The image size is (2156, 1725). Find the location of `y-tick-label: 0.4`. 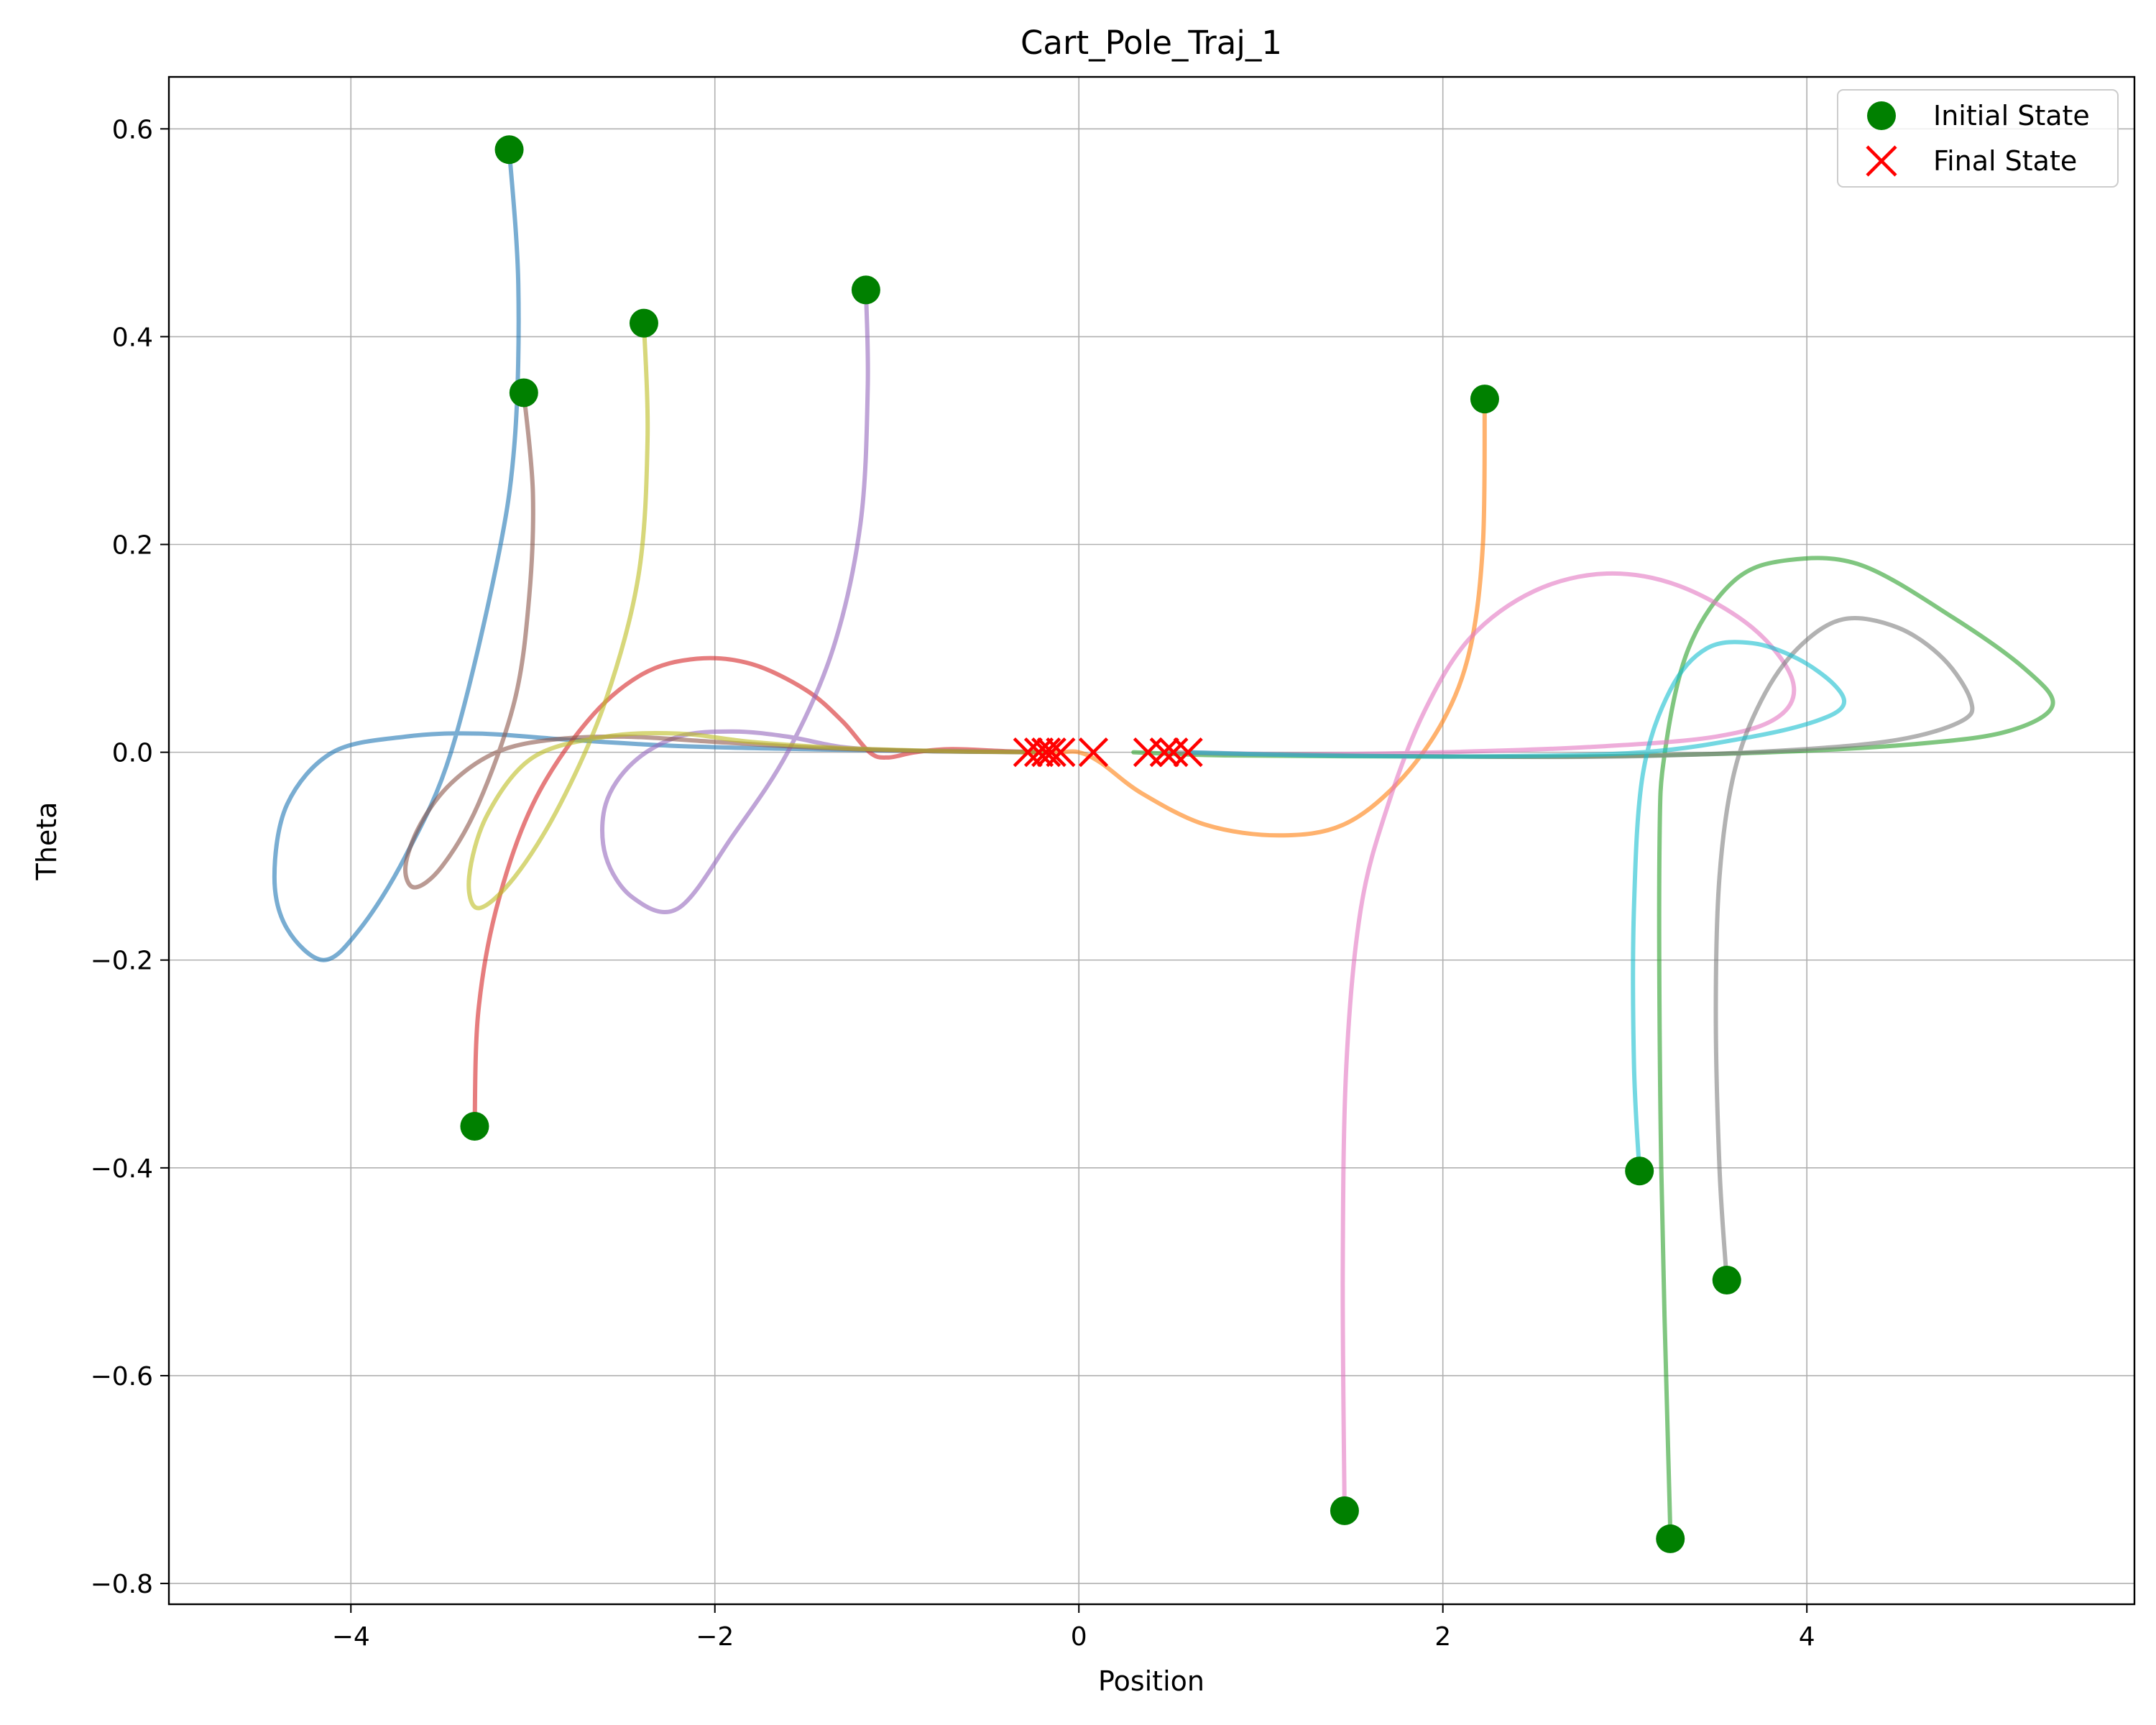

y-tick-label: 0.4 is located at coordinates (132, 337).